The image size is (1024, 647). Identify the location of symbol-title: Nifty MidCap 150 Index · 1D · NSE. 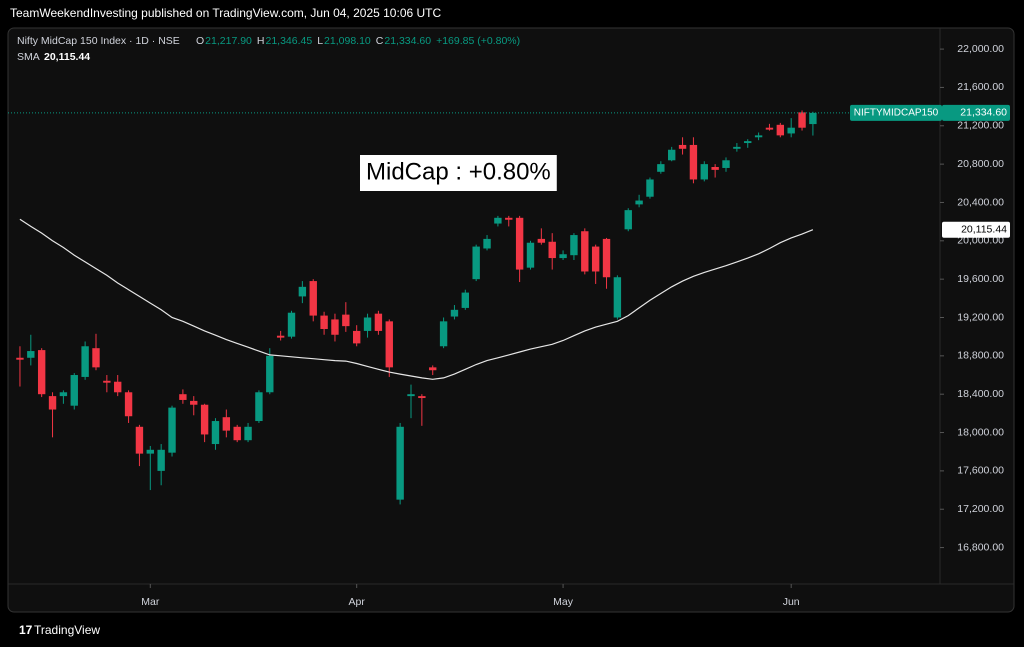
(98, 41).